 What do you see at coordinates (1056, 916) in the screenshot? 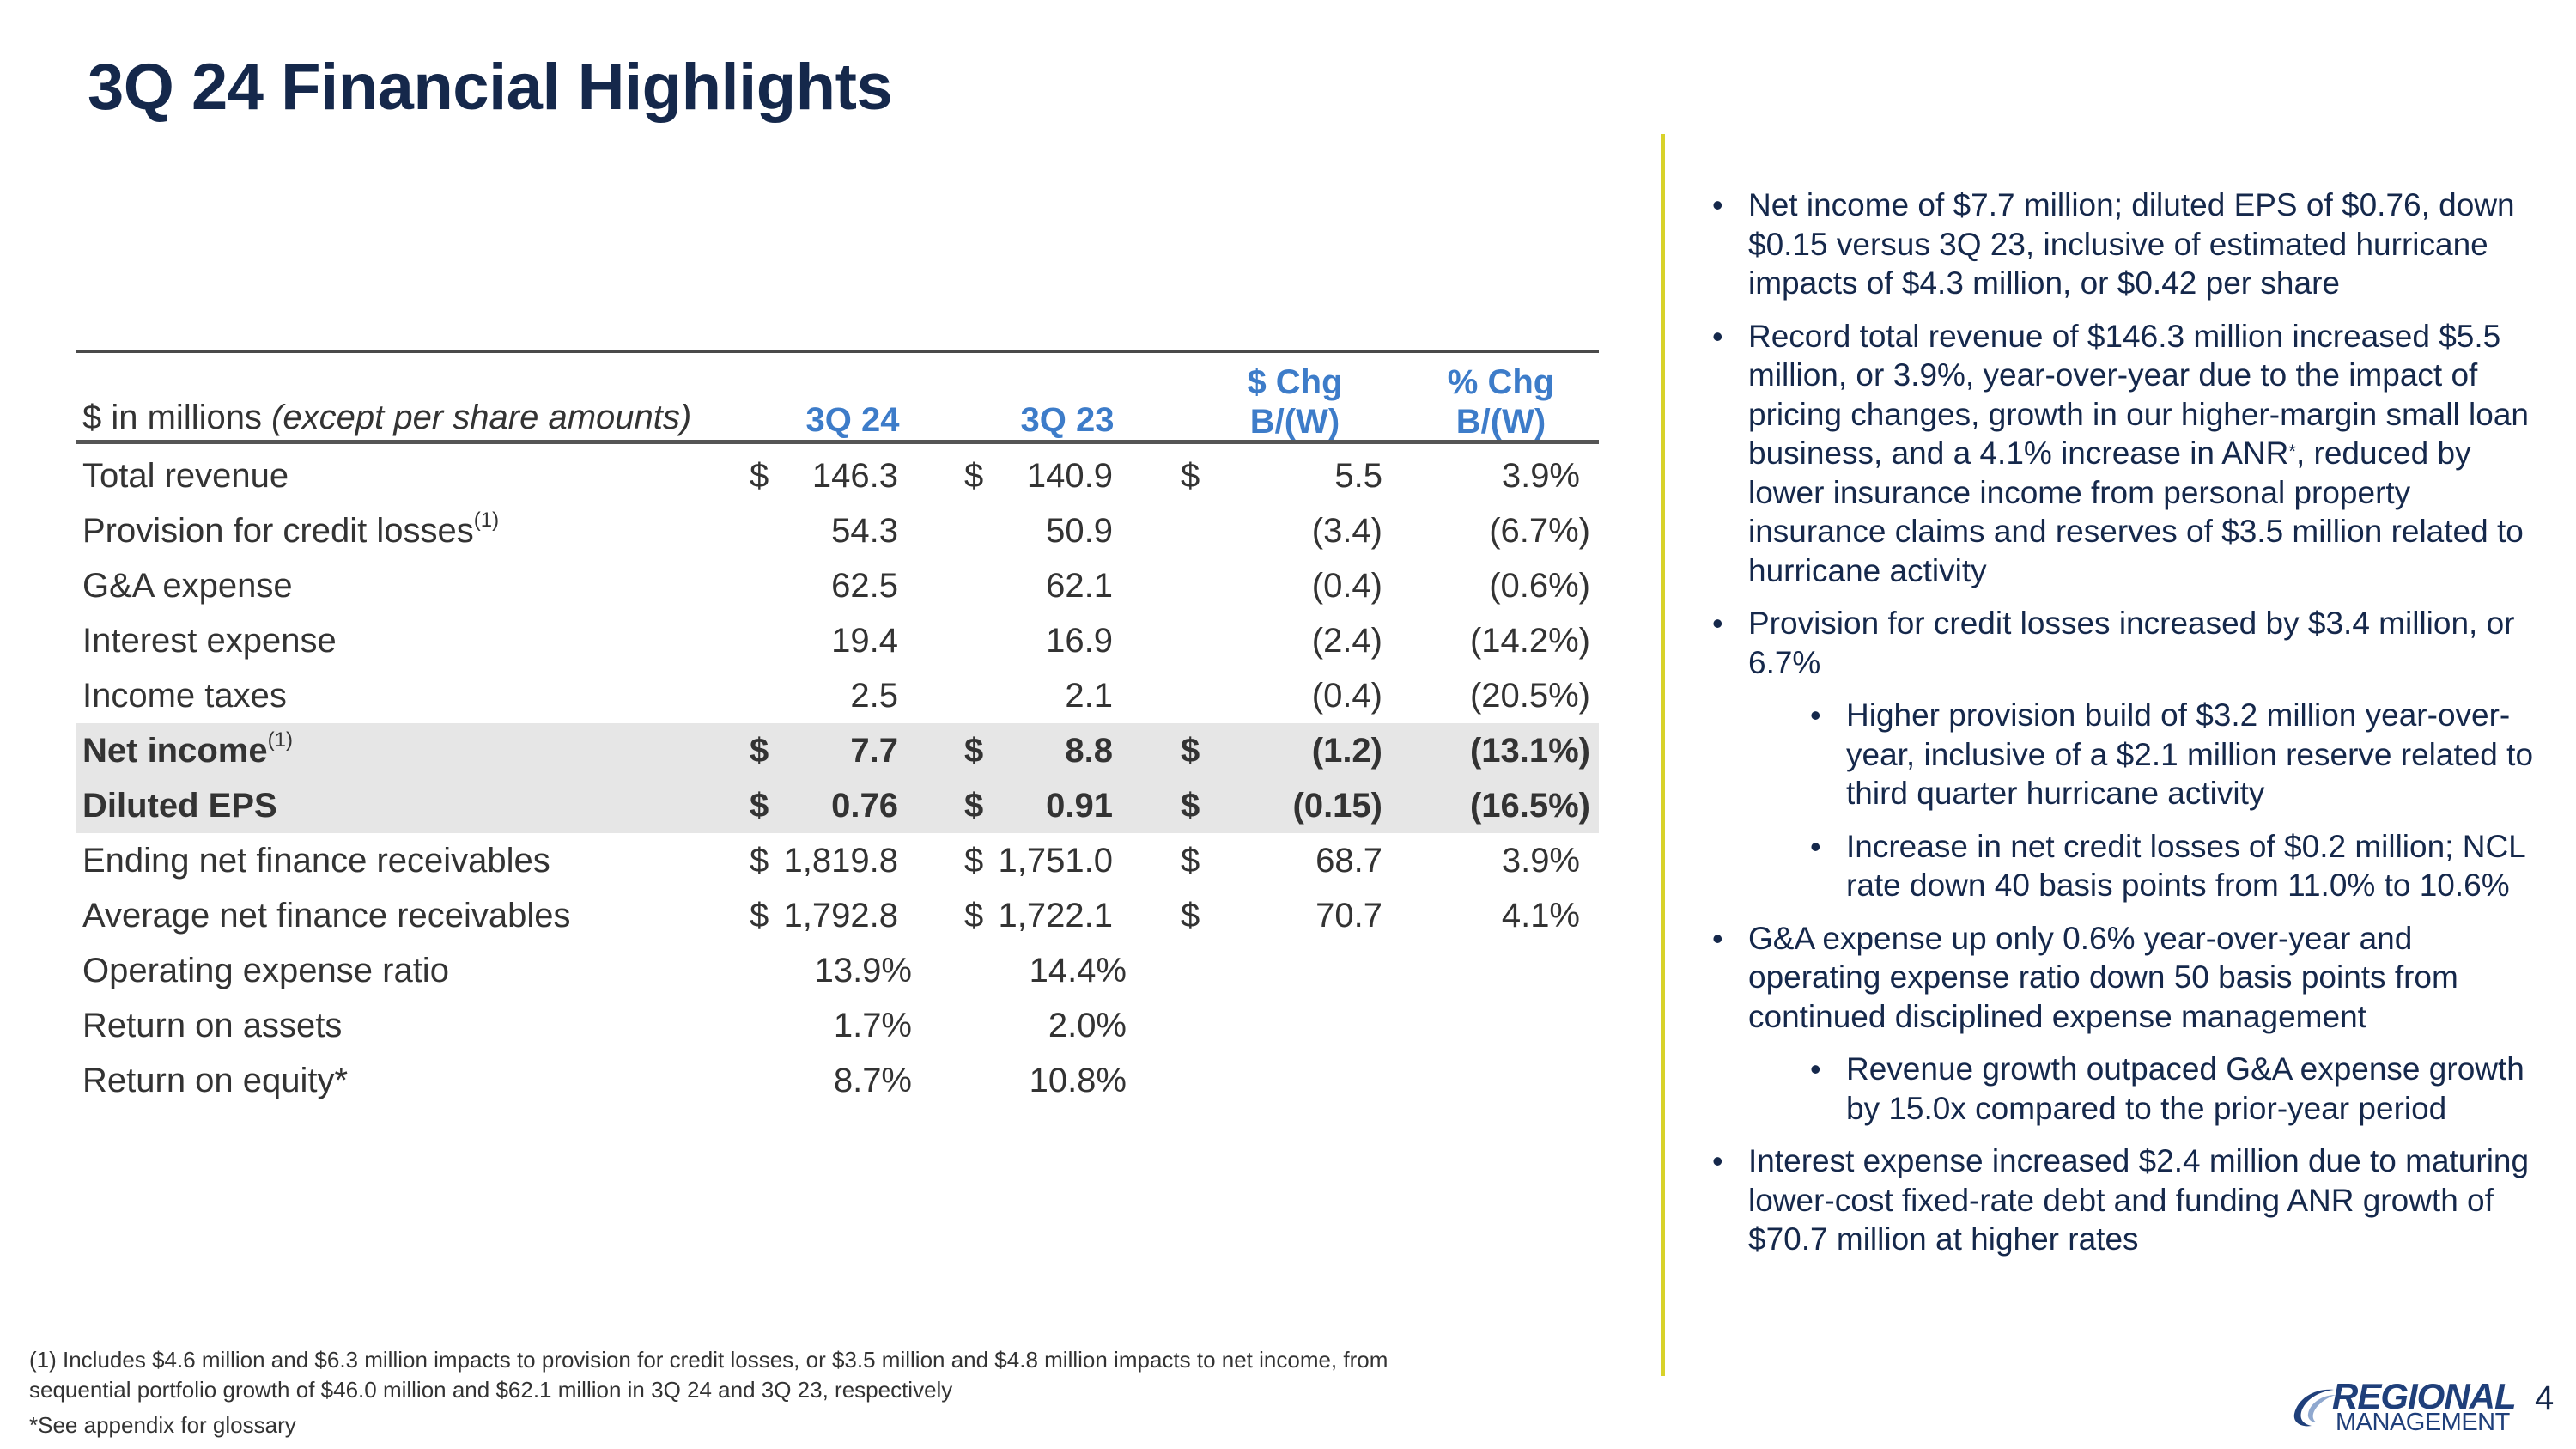
I see `value-3q23: 1,722.1` at bounding box center [1056, 916].